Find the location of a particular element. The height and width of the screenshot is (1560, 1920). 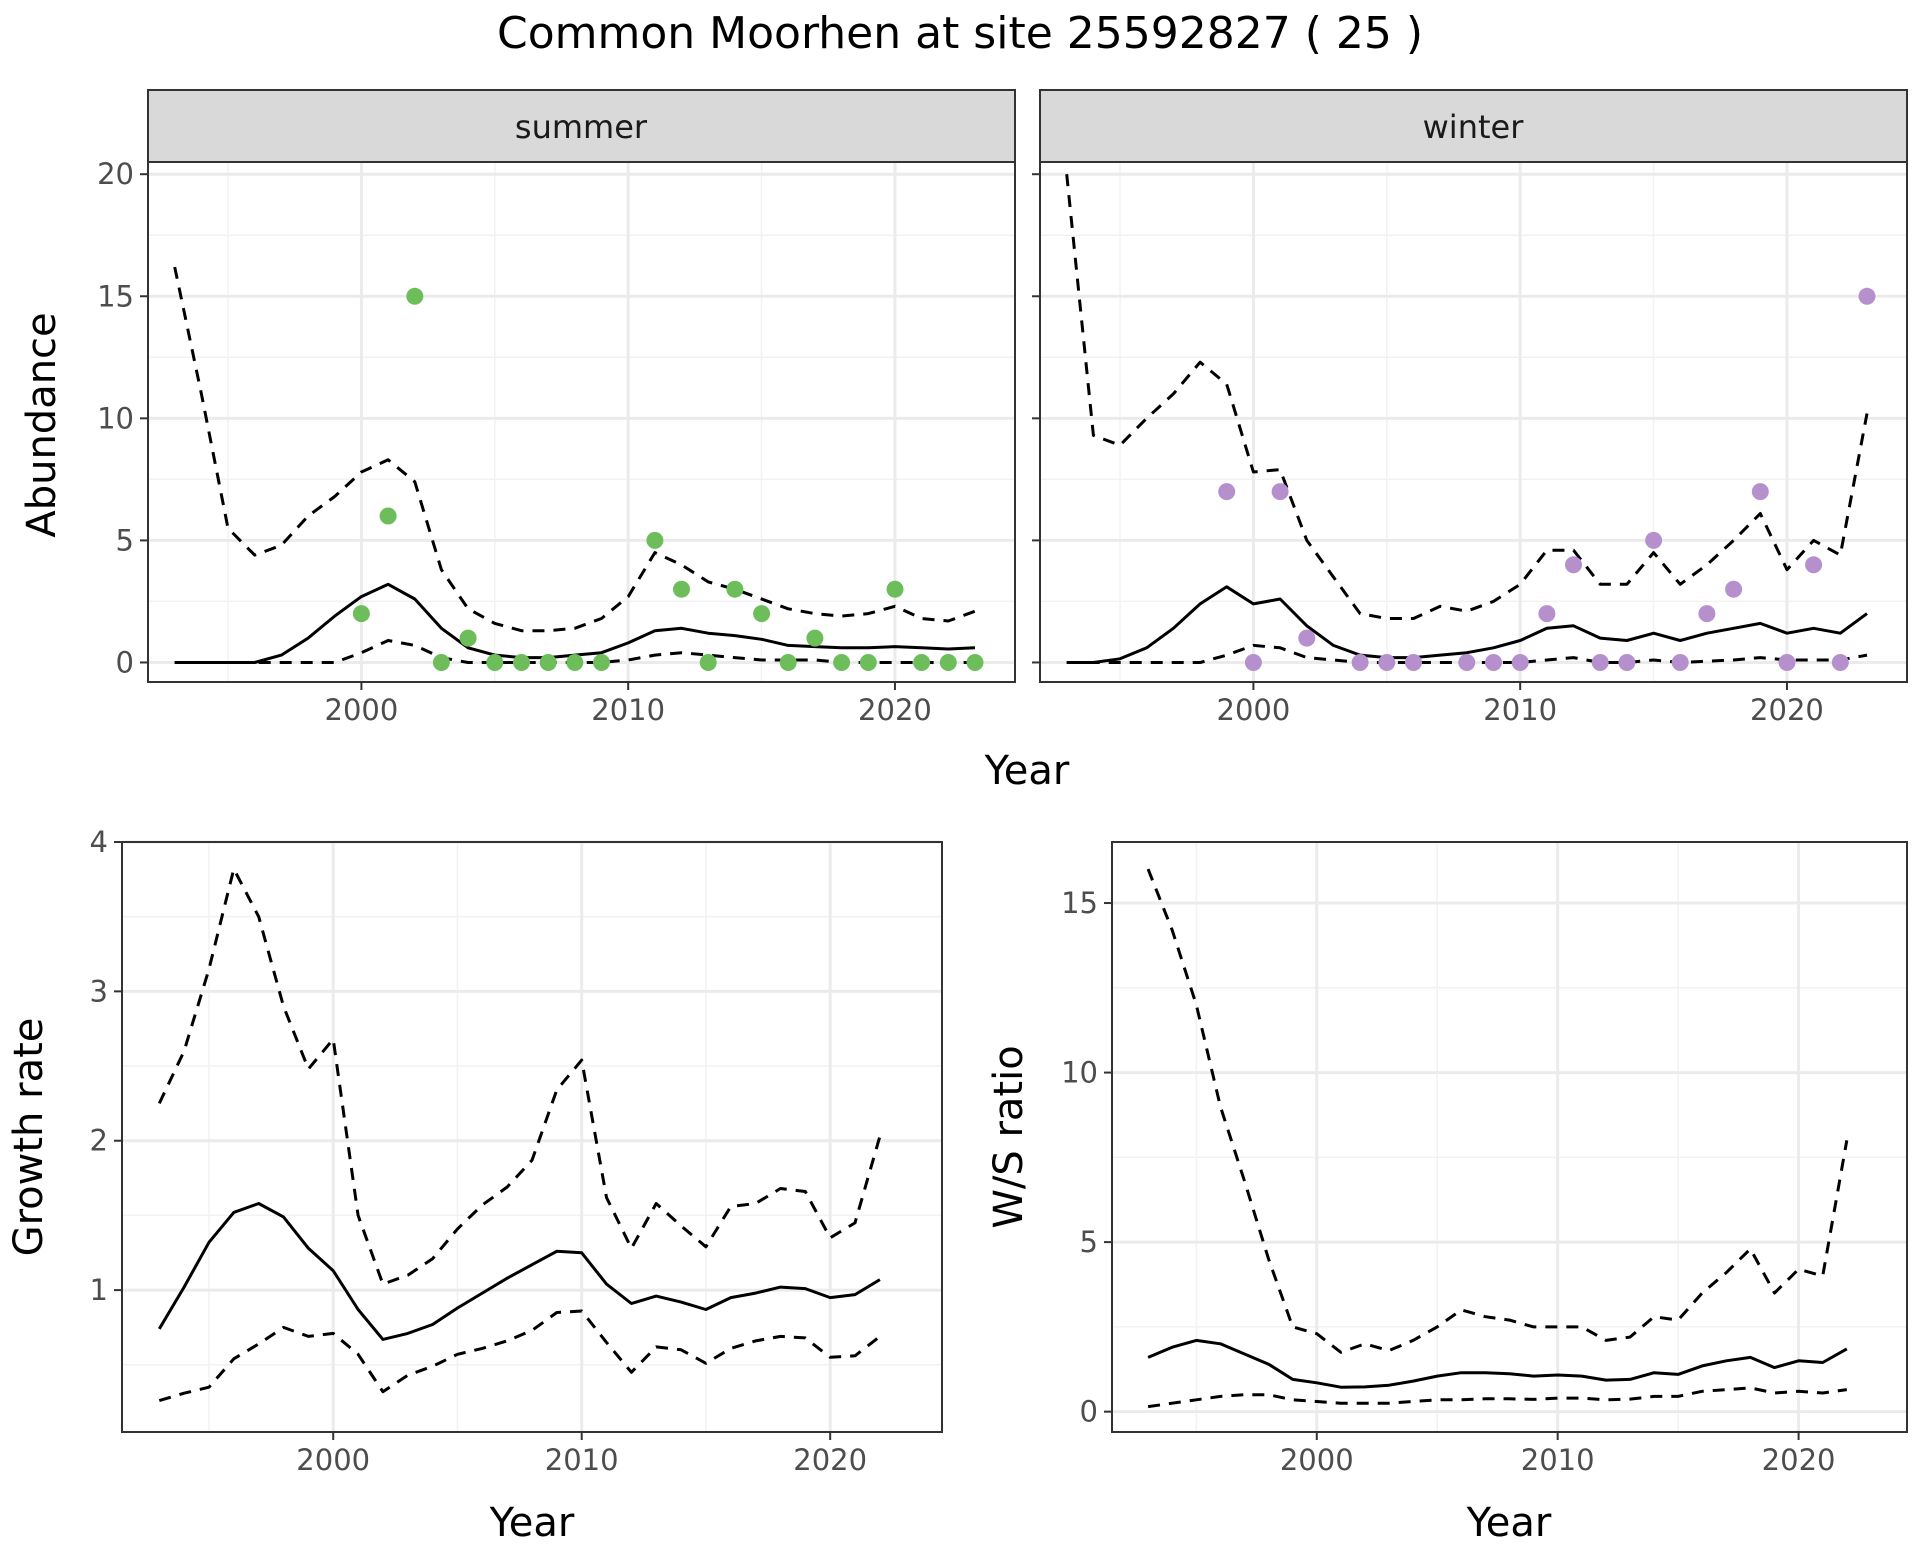

y-tick-label: 20 is located at coordinates (115, 174).